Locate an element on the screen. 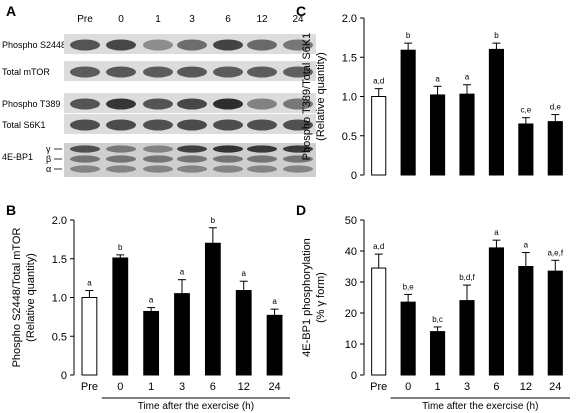  significance-label: d,e is located at coordinates (556, 107).